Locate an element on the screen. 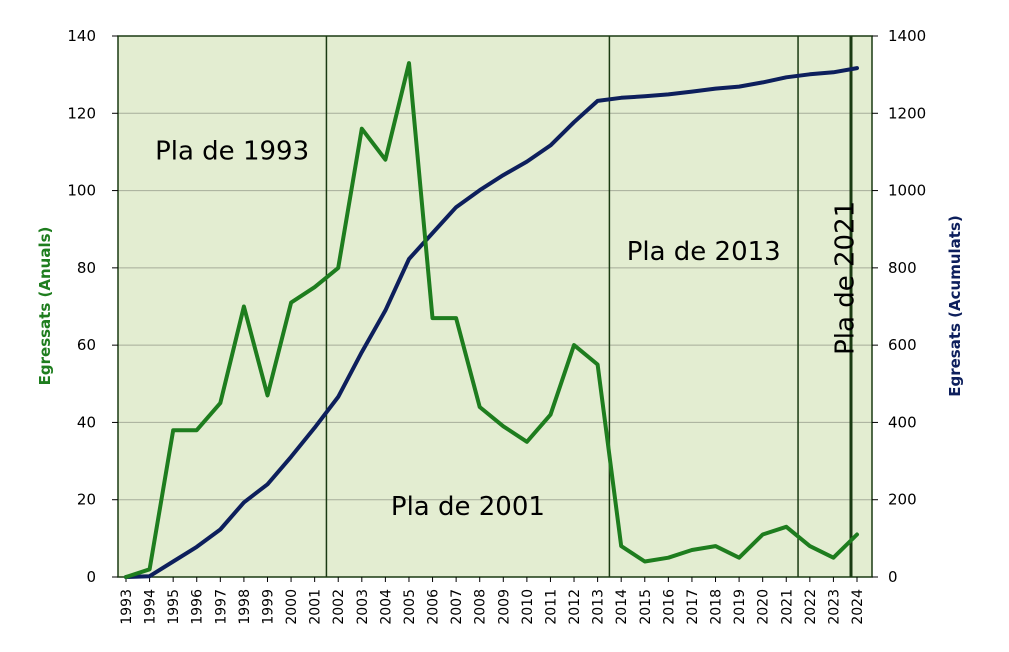 The image size is (1009, 652). x-tick-label: 2002 is located at coordinates (339, 607).